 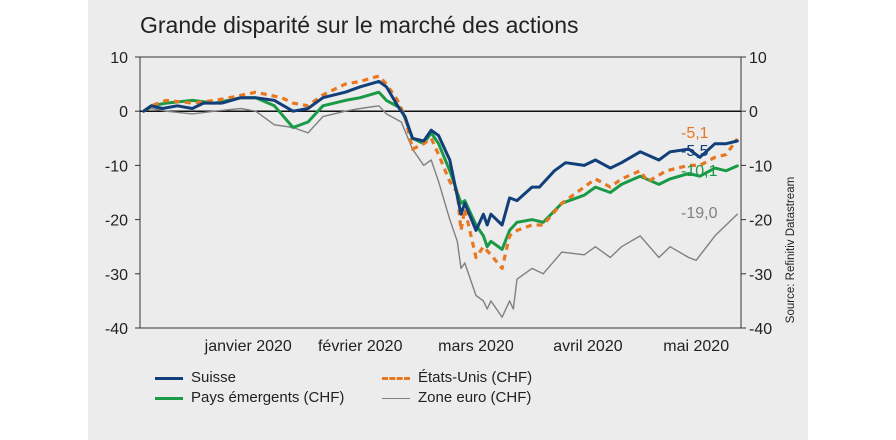 I want to click on legend-label-suisse: Suisse, so click(x=214, y=377).